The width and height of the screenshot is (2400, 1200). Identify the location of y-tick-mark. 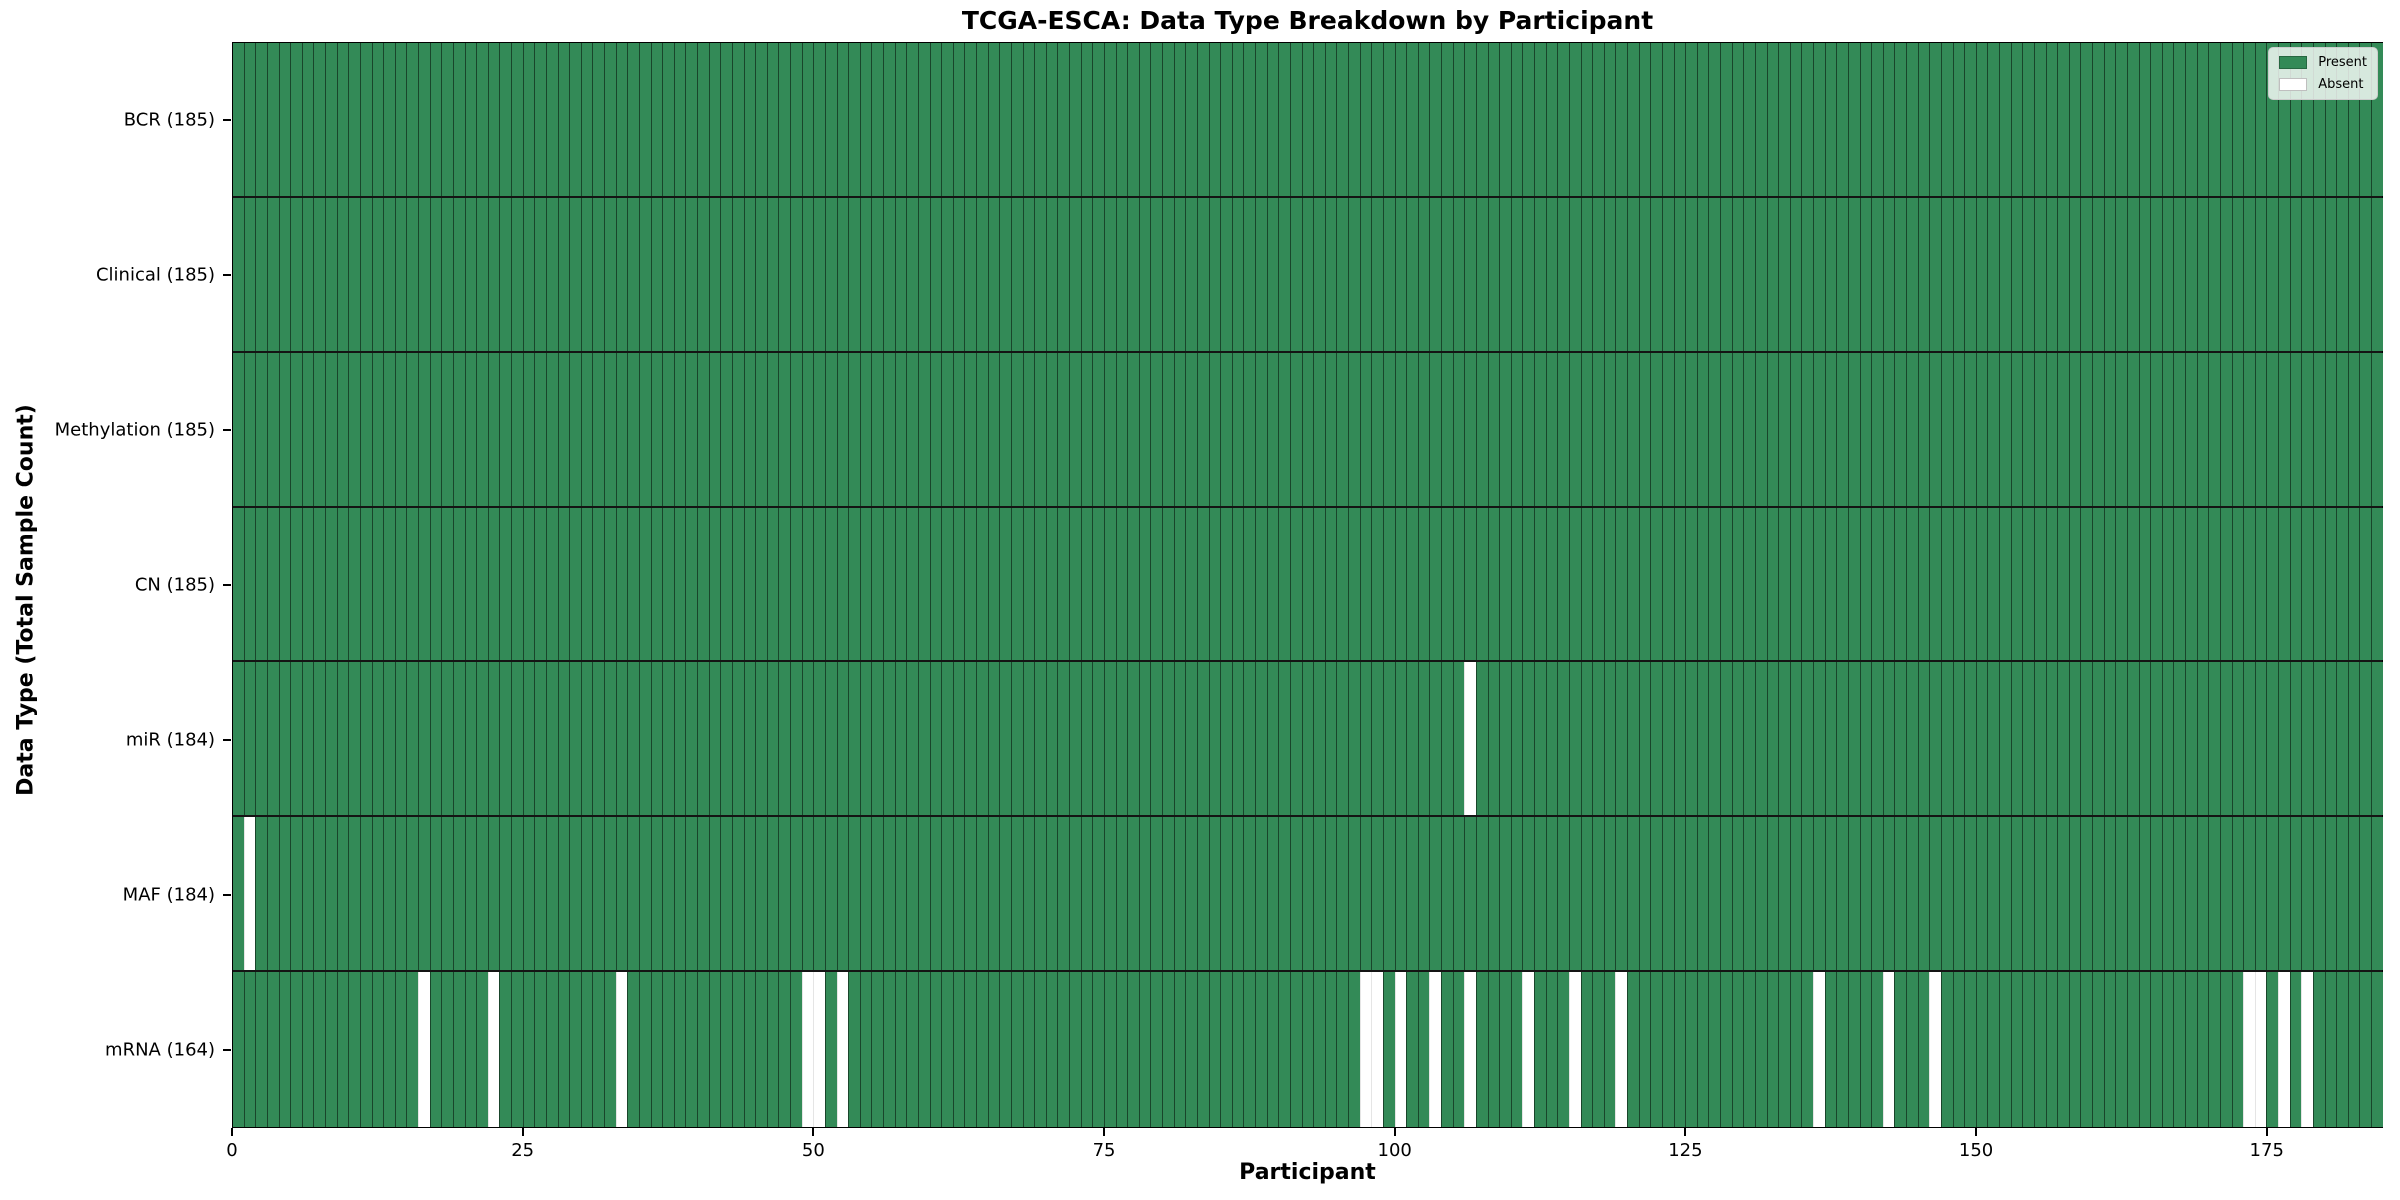
(227, 740).